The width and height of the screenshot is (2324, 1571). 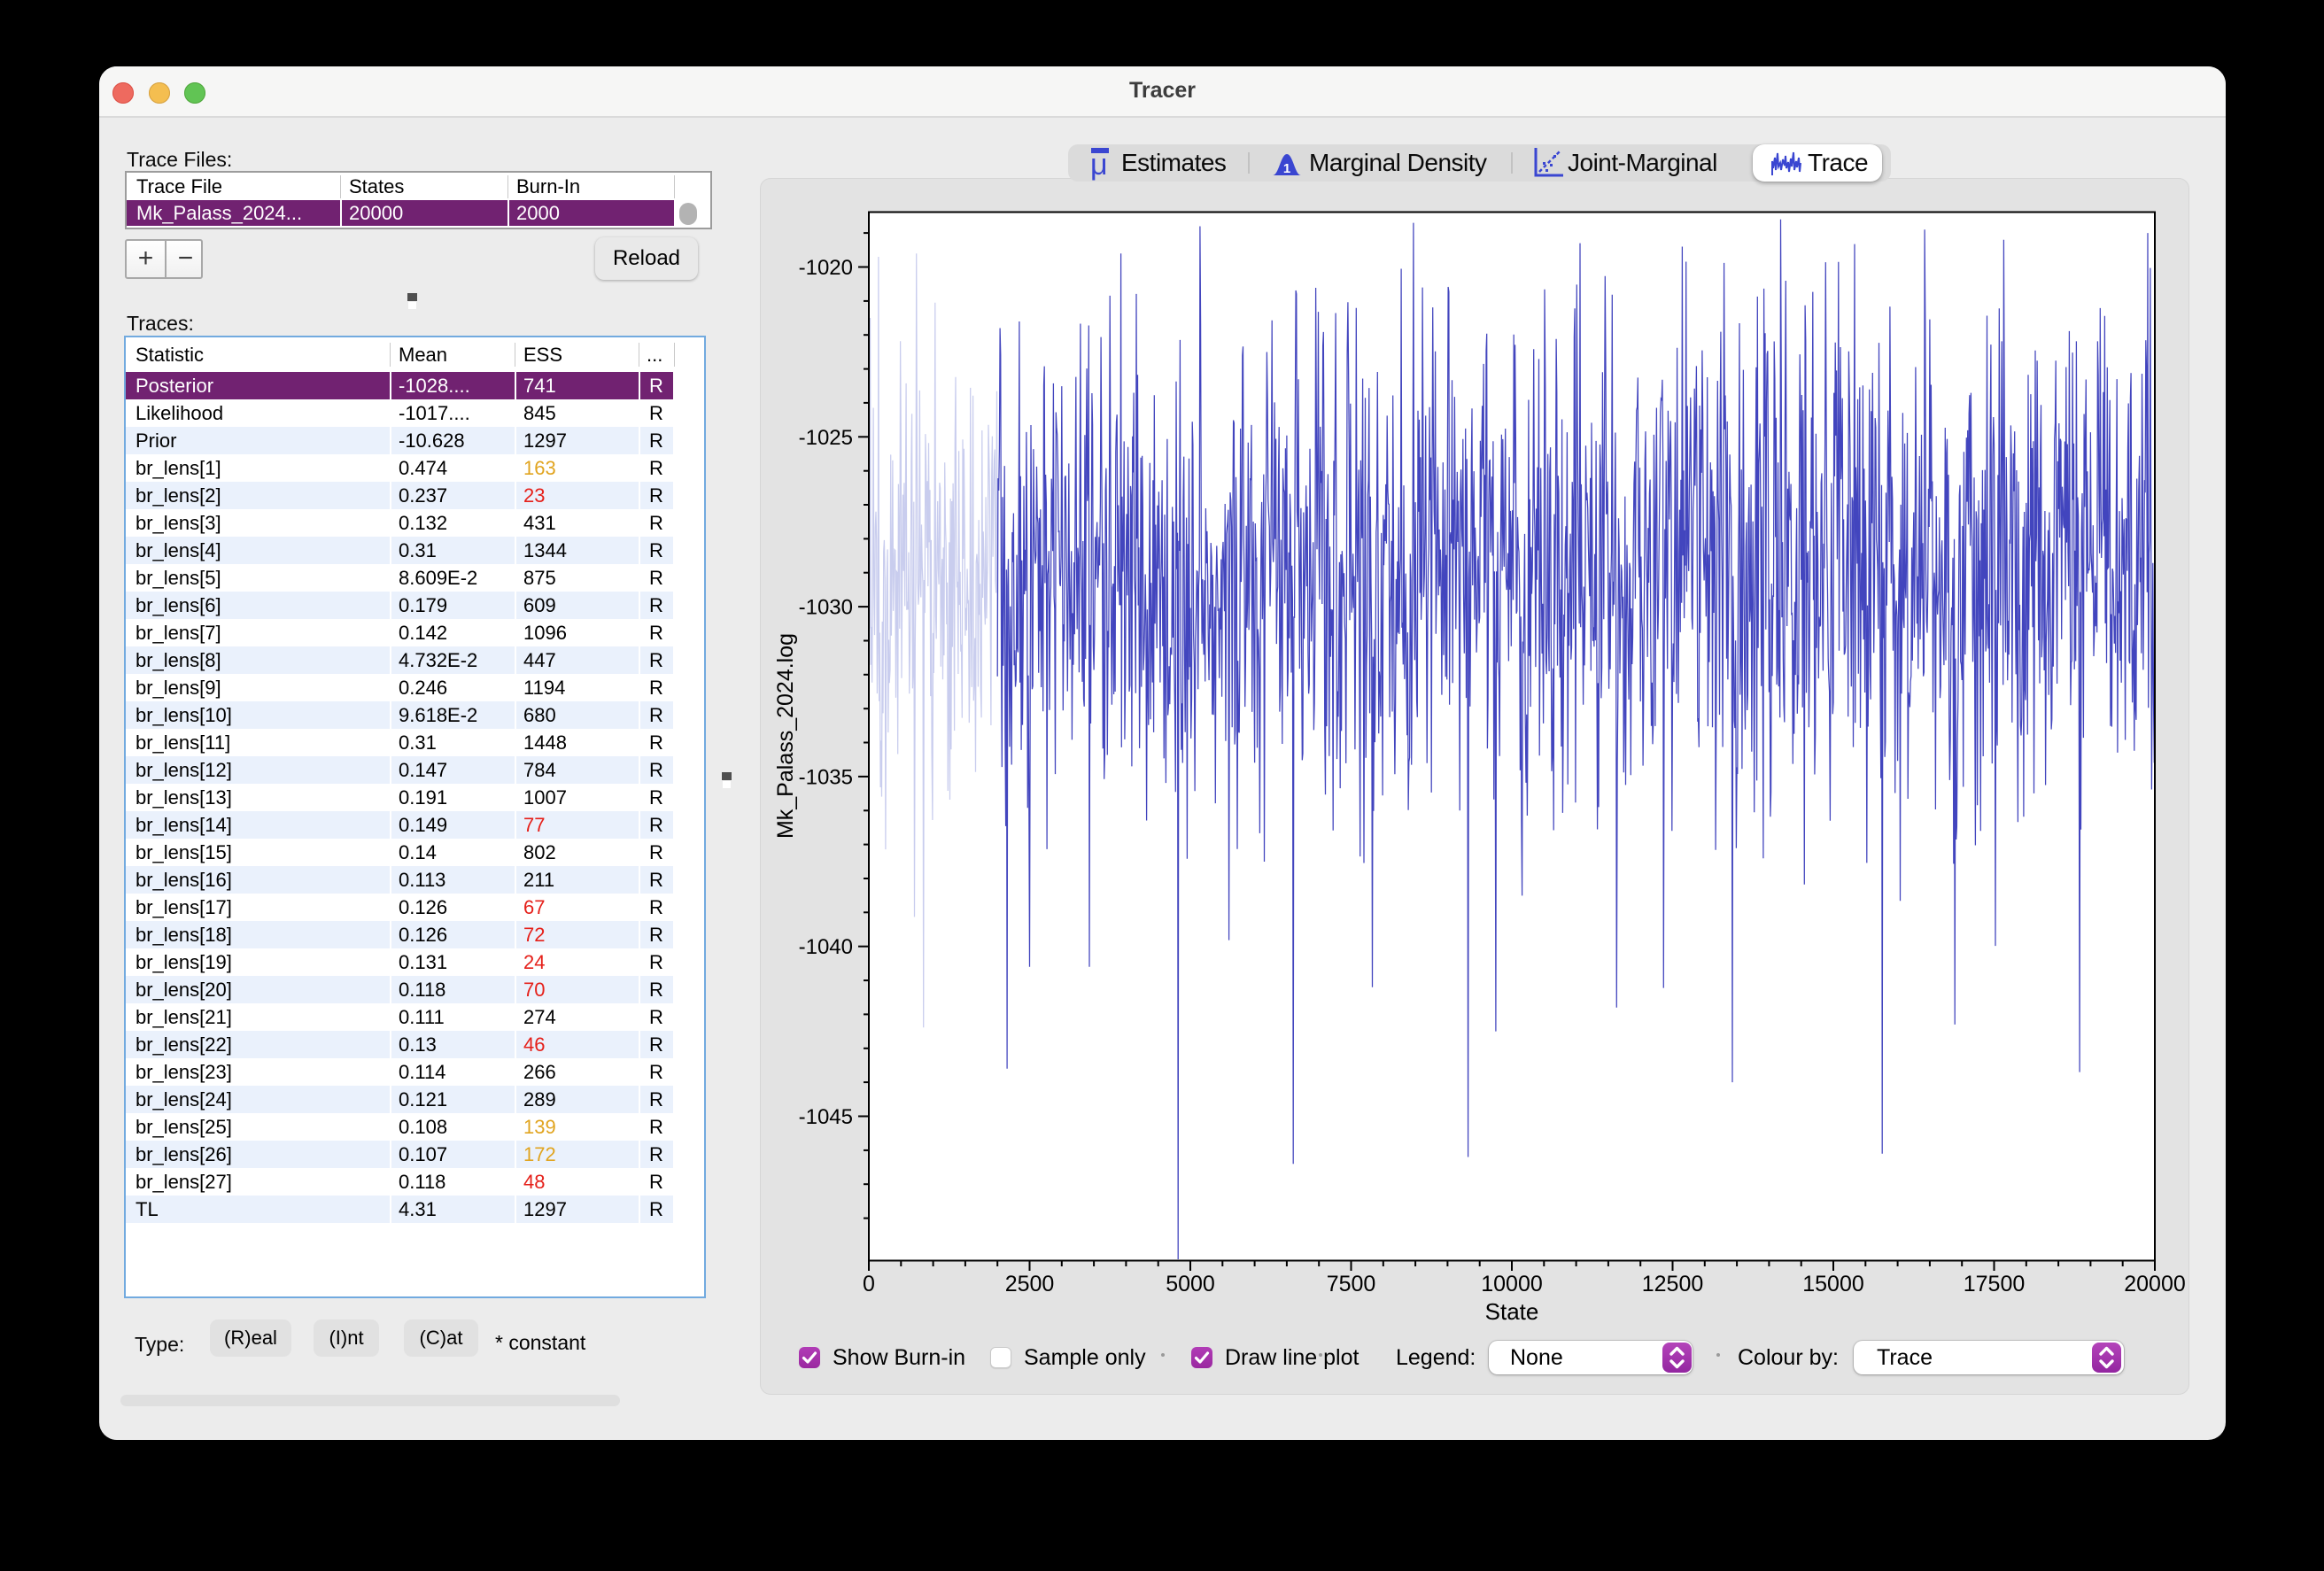 I want to click on svg-text: 5000, so click(x=1190, y=1284).